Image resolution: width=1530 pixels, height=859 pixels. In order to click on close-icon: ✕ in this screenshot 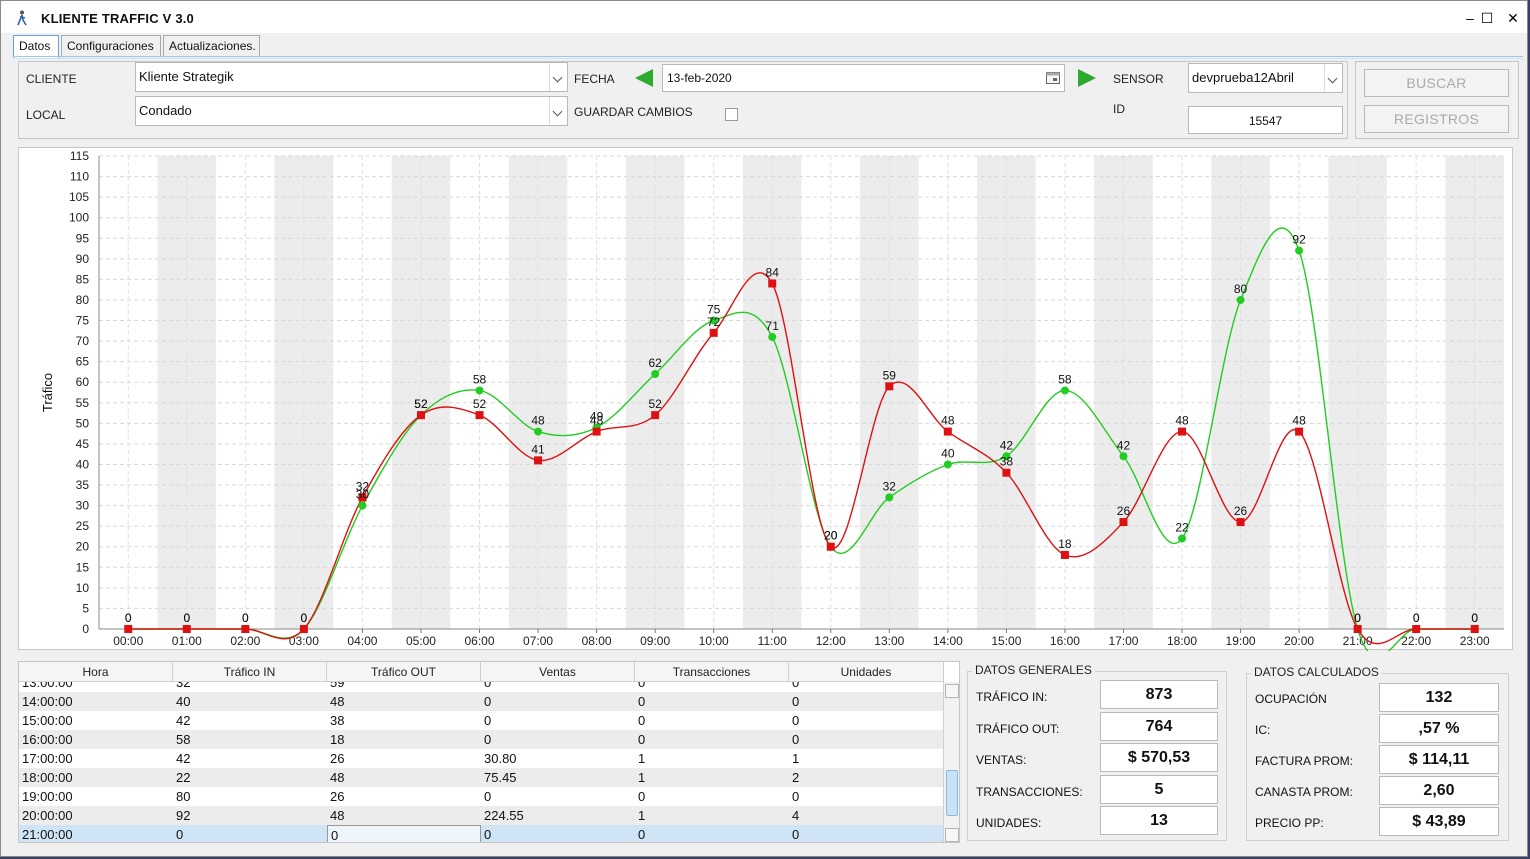, I will do `click(1513, 18)`.